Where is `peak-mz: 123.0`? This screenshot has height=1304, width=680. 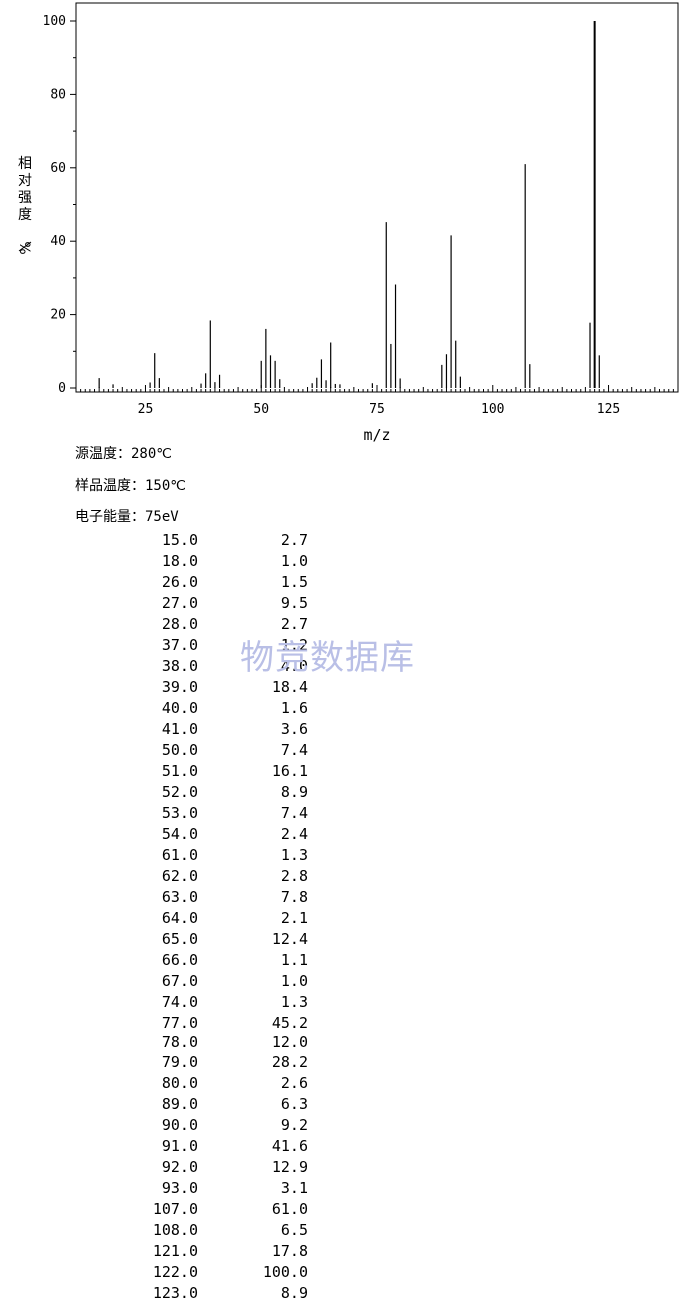 peak-mz: 123.0 is located at coordinates (175, 1293).